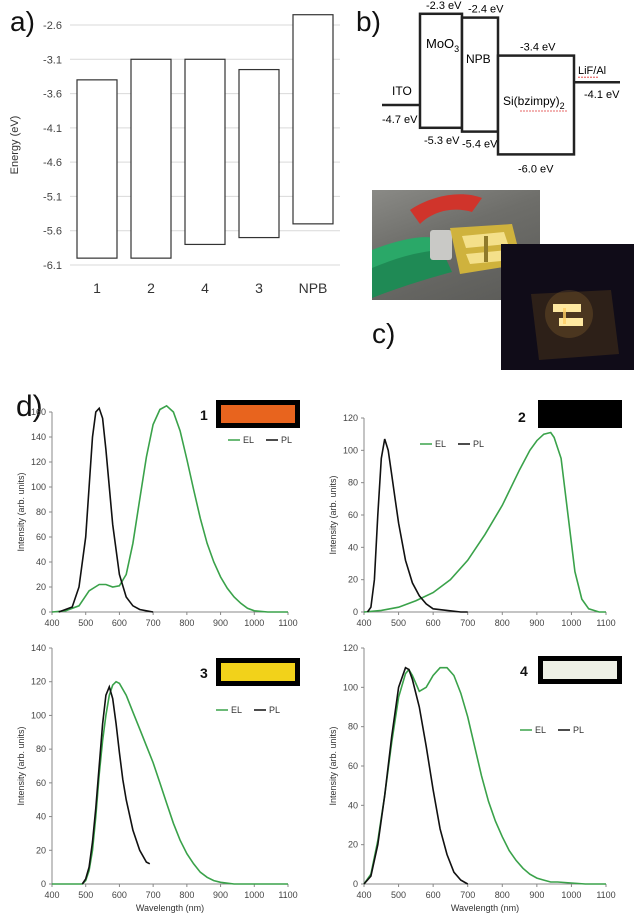  I want to click on y-tick-label: -3.1, so click(52, 60).